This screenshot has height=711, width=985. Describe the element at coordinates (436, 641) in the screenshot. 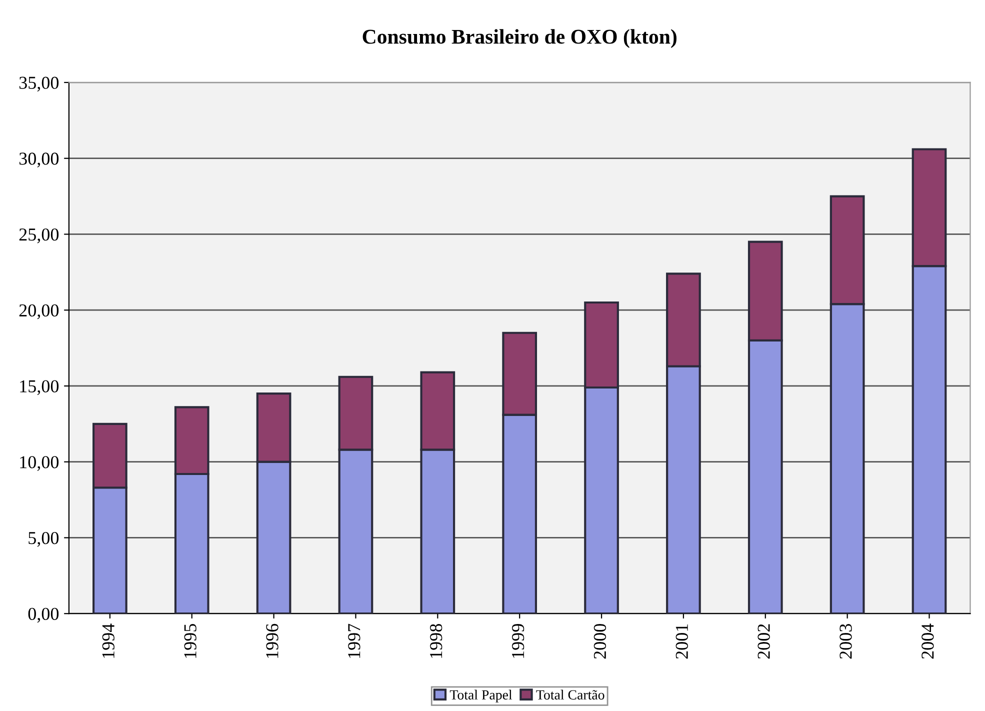

I see `x-tick-label: 1998` at that location.